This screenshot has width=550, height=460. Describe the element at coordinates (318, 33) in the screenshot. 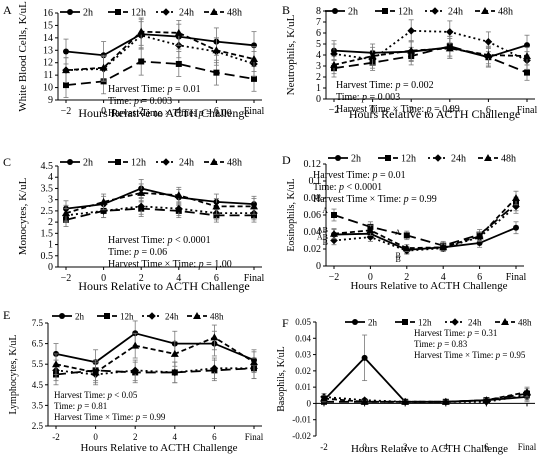

I see `y-tick-label: 6` at that location.